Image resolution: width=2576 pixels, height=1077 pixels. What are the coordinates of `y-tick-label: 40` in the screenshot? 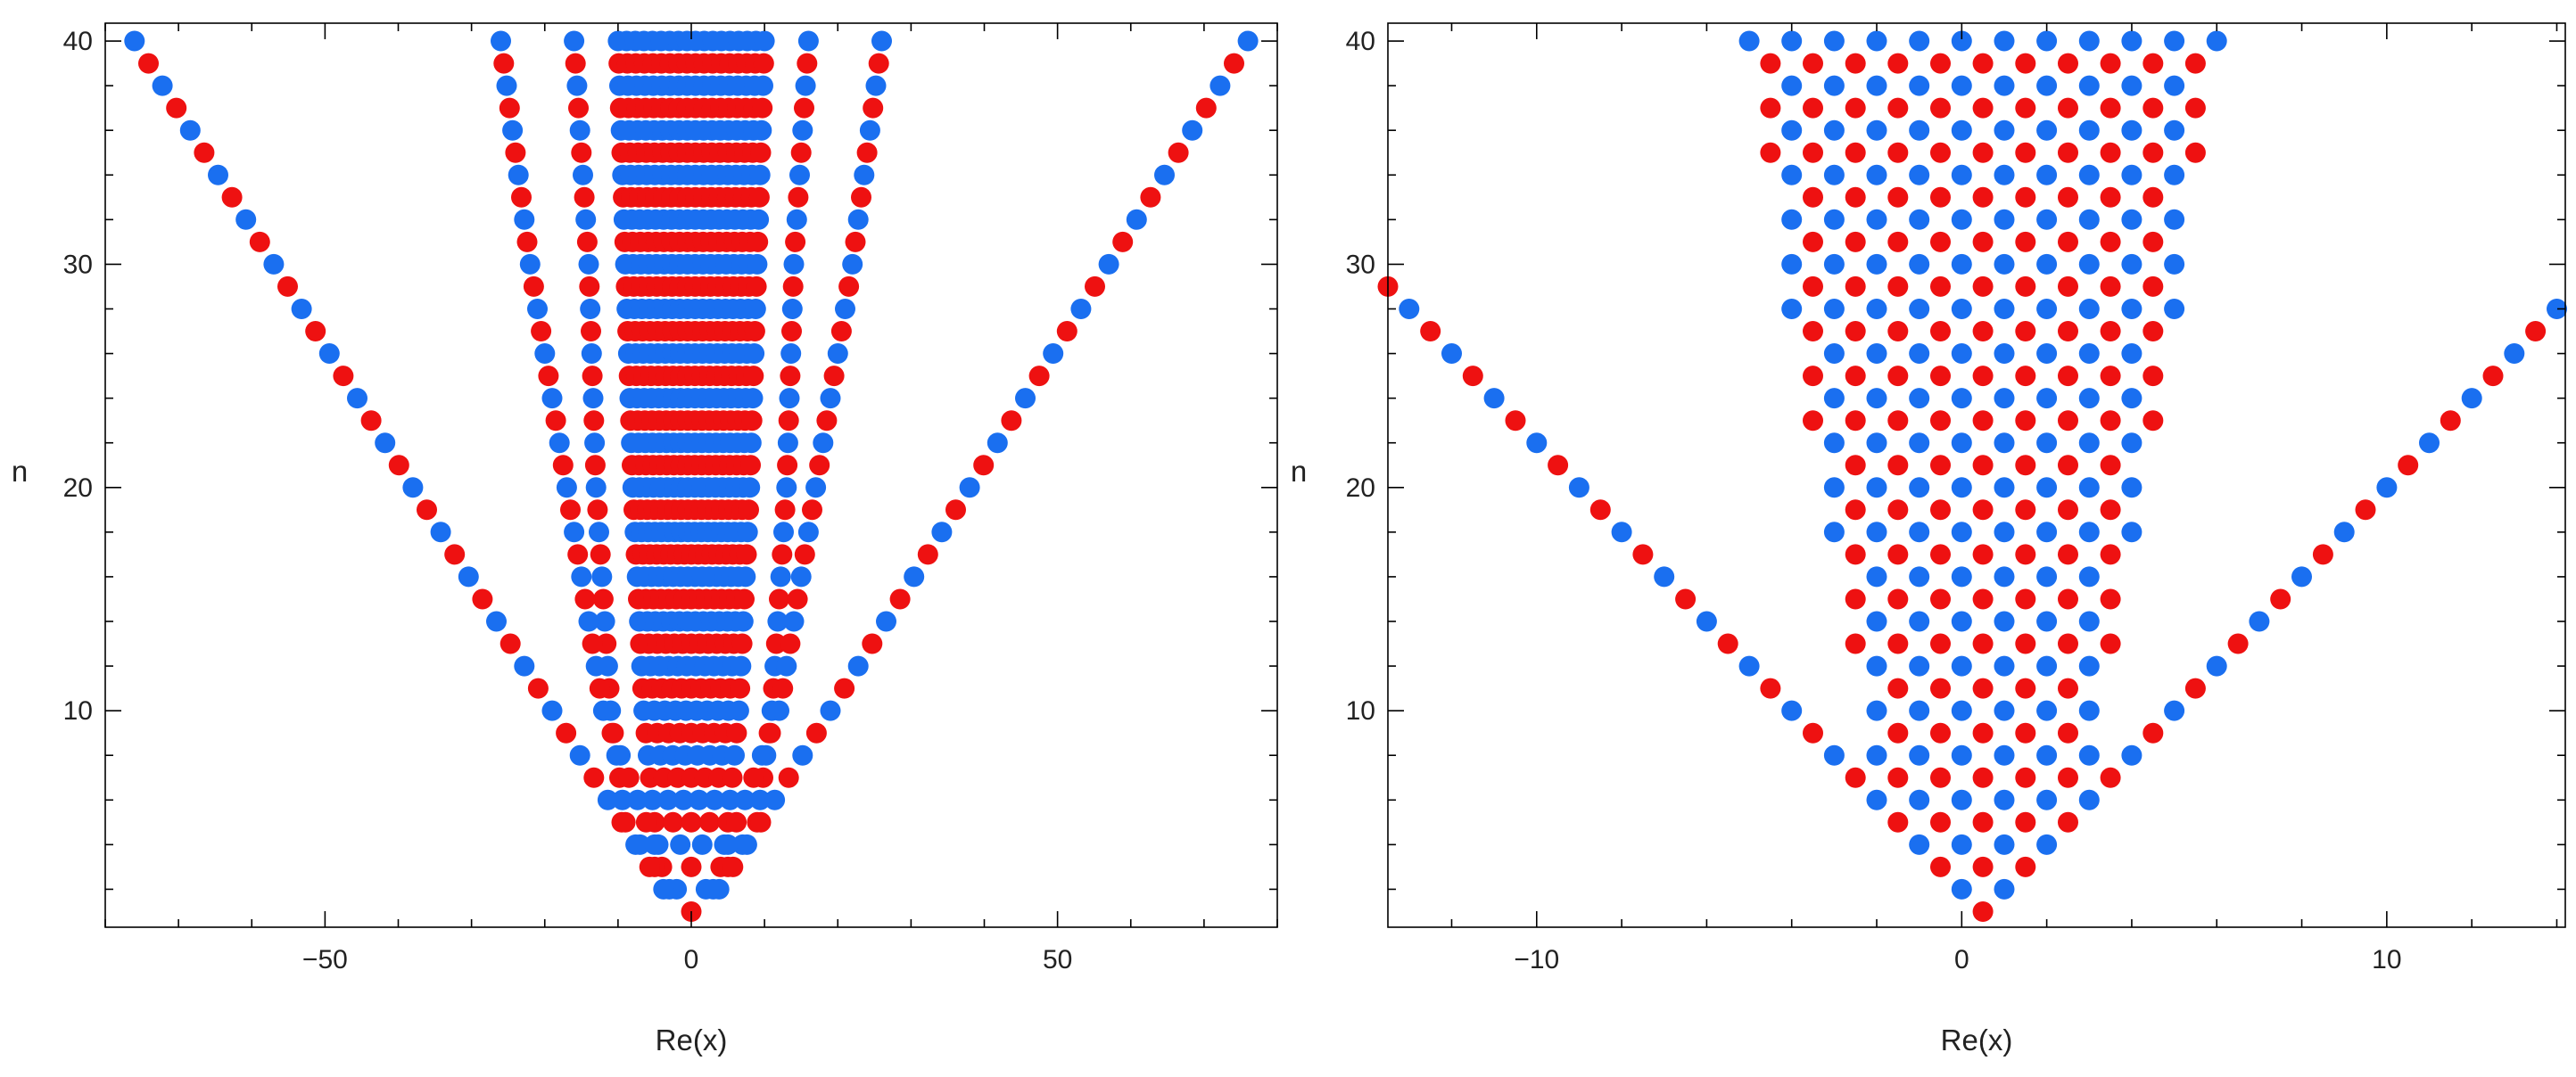 It's located at (1360, 41).